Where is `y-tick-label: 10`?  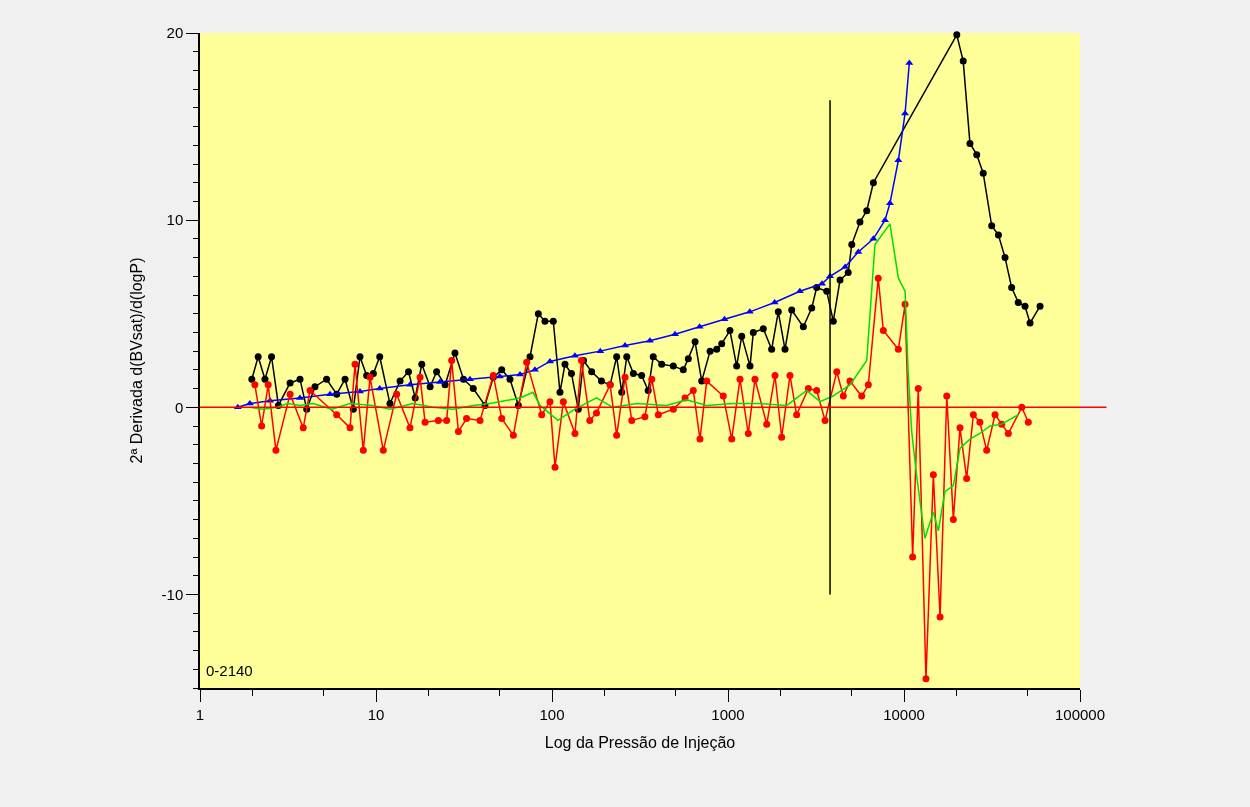
y-tick-label: 10 is located at coordinates (175, 220).